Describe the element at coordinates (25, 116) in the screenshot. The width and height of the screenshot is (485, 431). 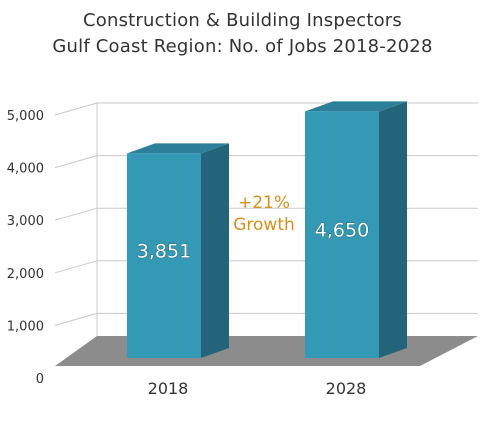
I see `y-tick-label: 5,000` at that location.